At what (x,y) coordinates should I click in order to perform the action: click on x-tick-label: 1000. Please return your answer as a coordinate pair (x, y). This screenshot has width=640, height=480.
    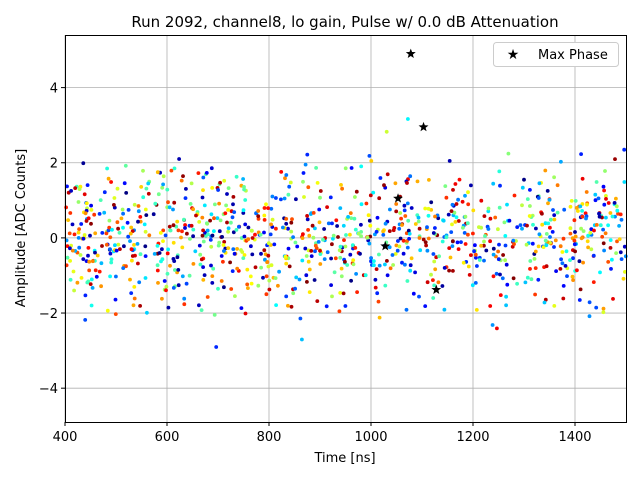
    Looking at the image, I should click on (370, 437).